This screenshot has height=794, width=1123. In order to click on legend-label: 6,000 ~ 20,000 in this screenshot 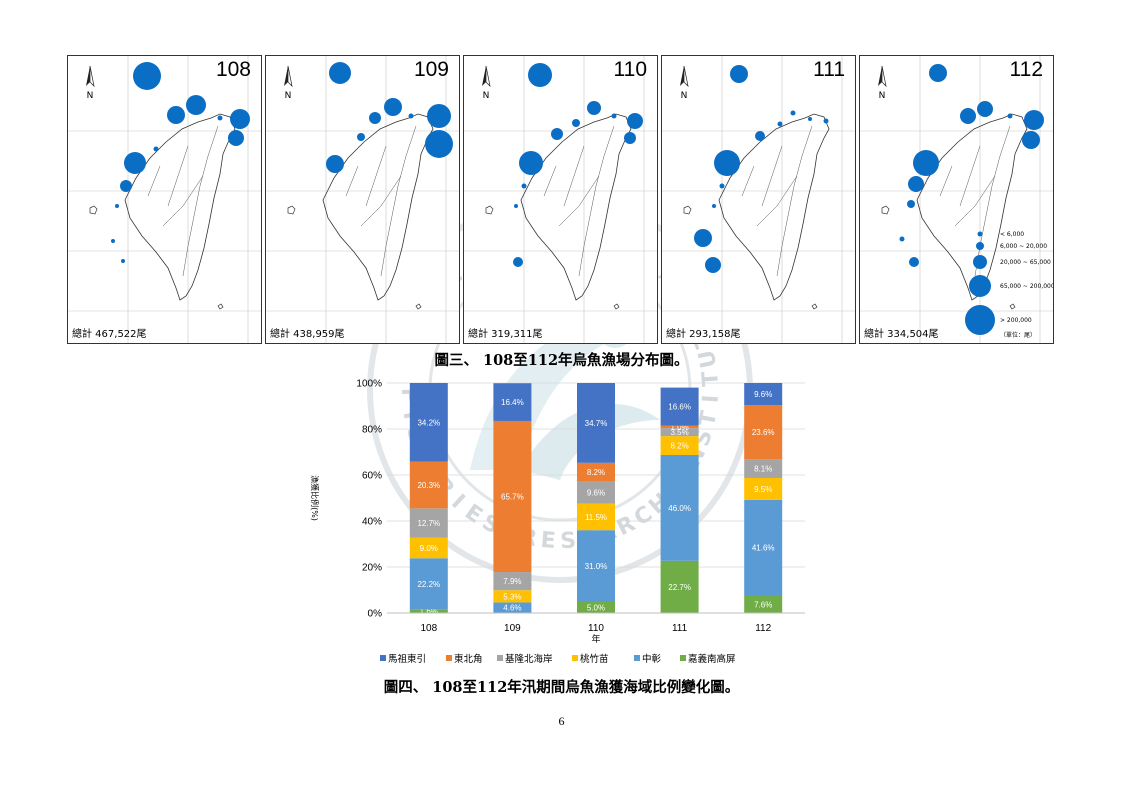, I will do `click(1023, 246)`.